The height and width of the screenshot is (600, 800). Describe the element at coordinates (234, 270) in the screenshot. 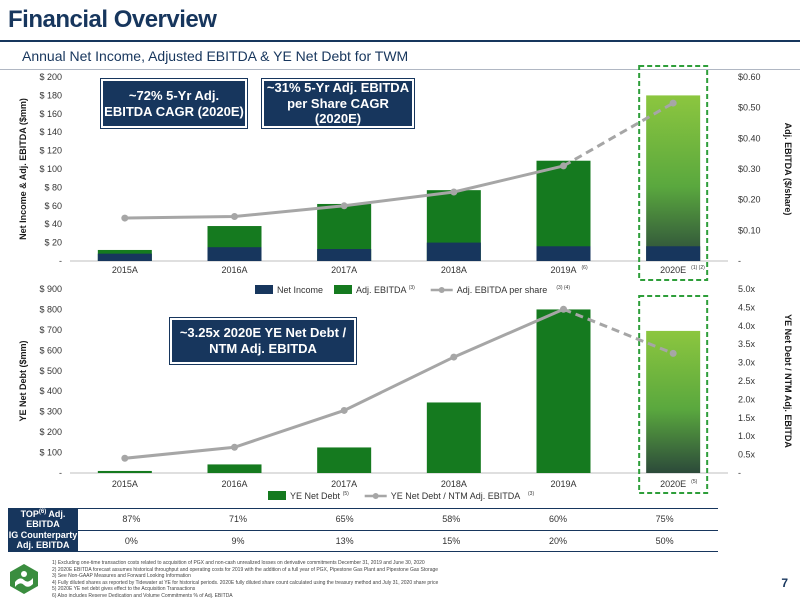

I see `category-label: 2016A` at that location.